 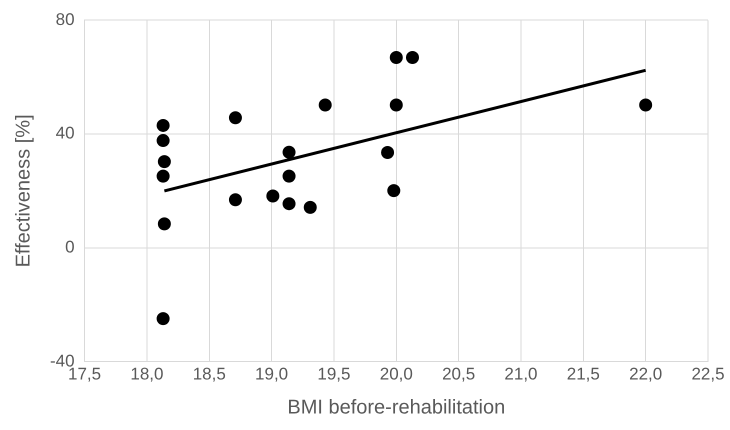 What do you see at coordinates (708, 374) in the screenshot?
I see `x-tick-label: 22,5` at bounding box center [708, 374].